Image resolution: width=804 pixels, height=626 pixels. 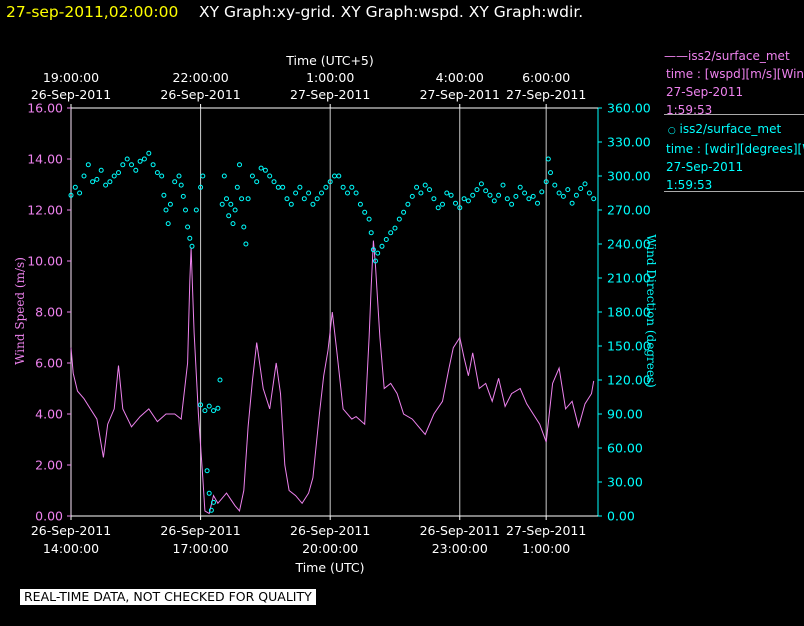 What do you see at coordinates (727, 56) in the screenshot?
I see `legend-wspd-name: ——iss2/surface_met` at bounding box center [727, 56].